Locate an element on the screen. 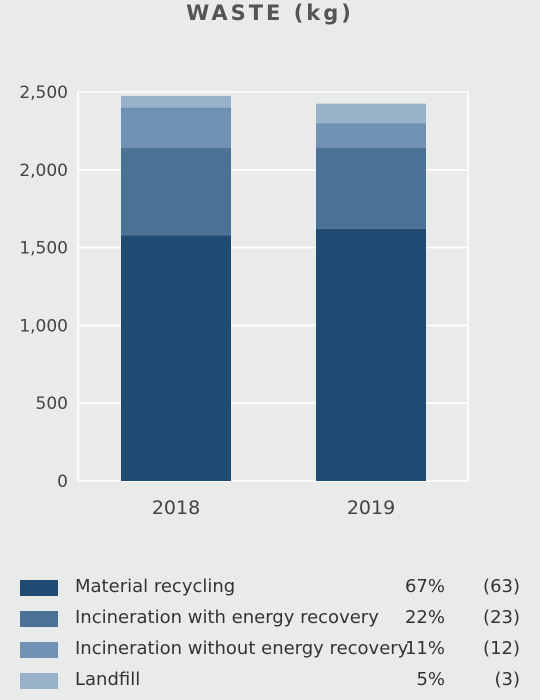 The height and width of the screenshot is (700, 540). legend-label: Incineration with energy recovery is located at coordinates (227, 617).